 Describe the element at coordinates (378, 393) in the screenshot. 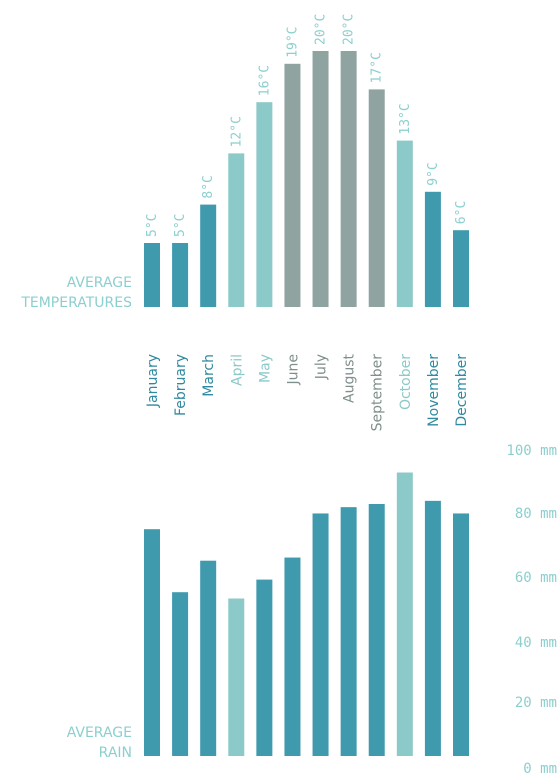

I see `month-label: September` at that location.